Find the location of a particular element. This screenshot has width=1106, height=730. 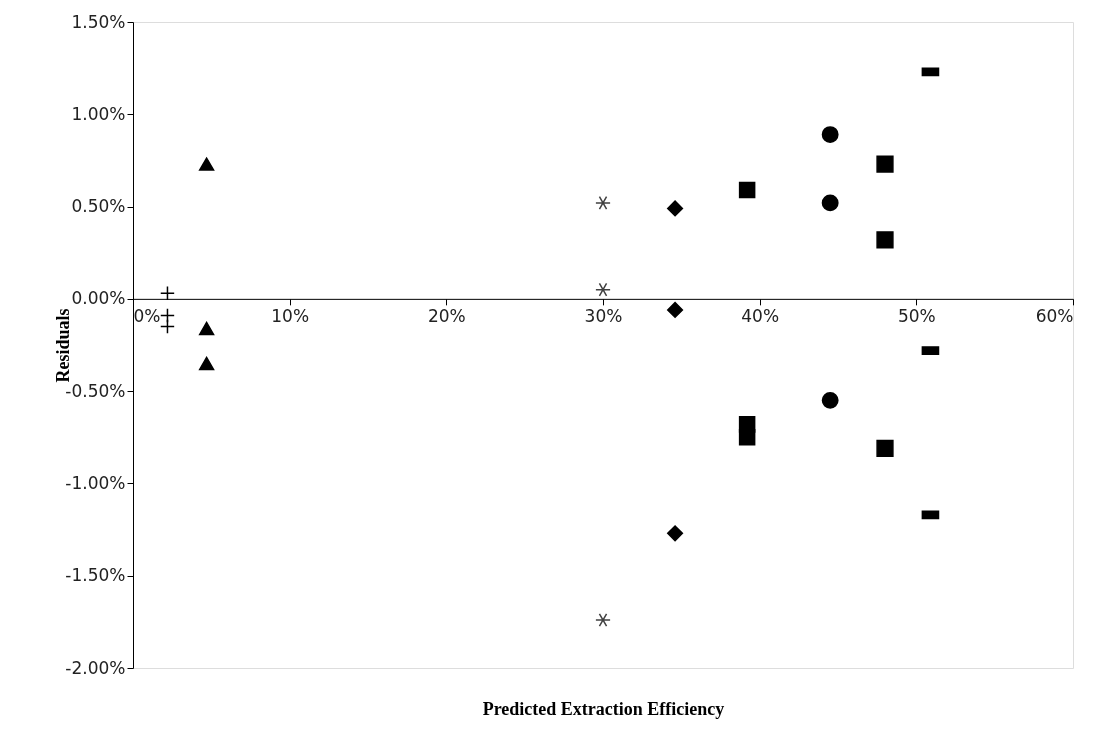

y-tick-label: 1.50% is located at coordinates (98, 21).